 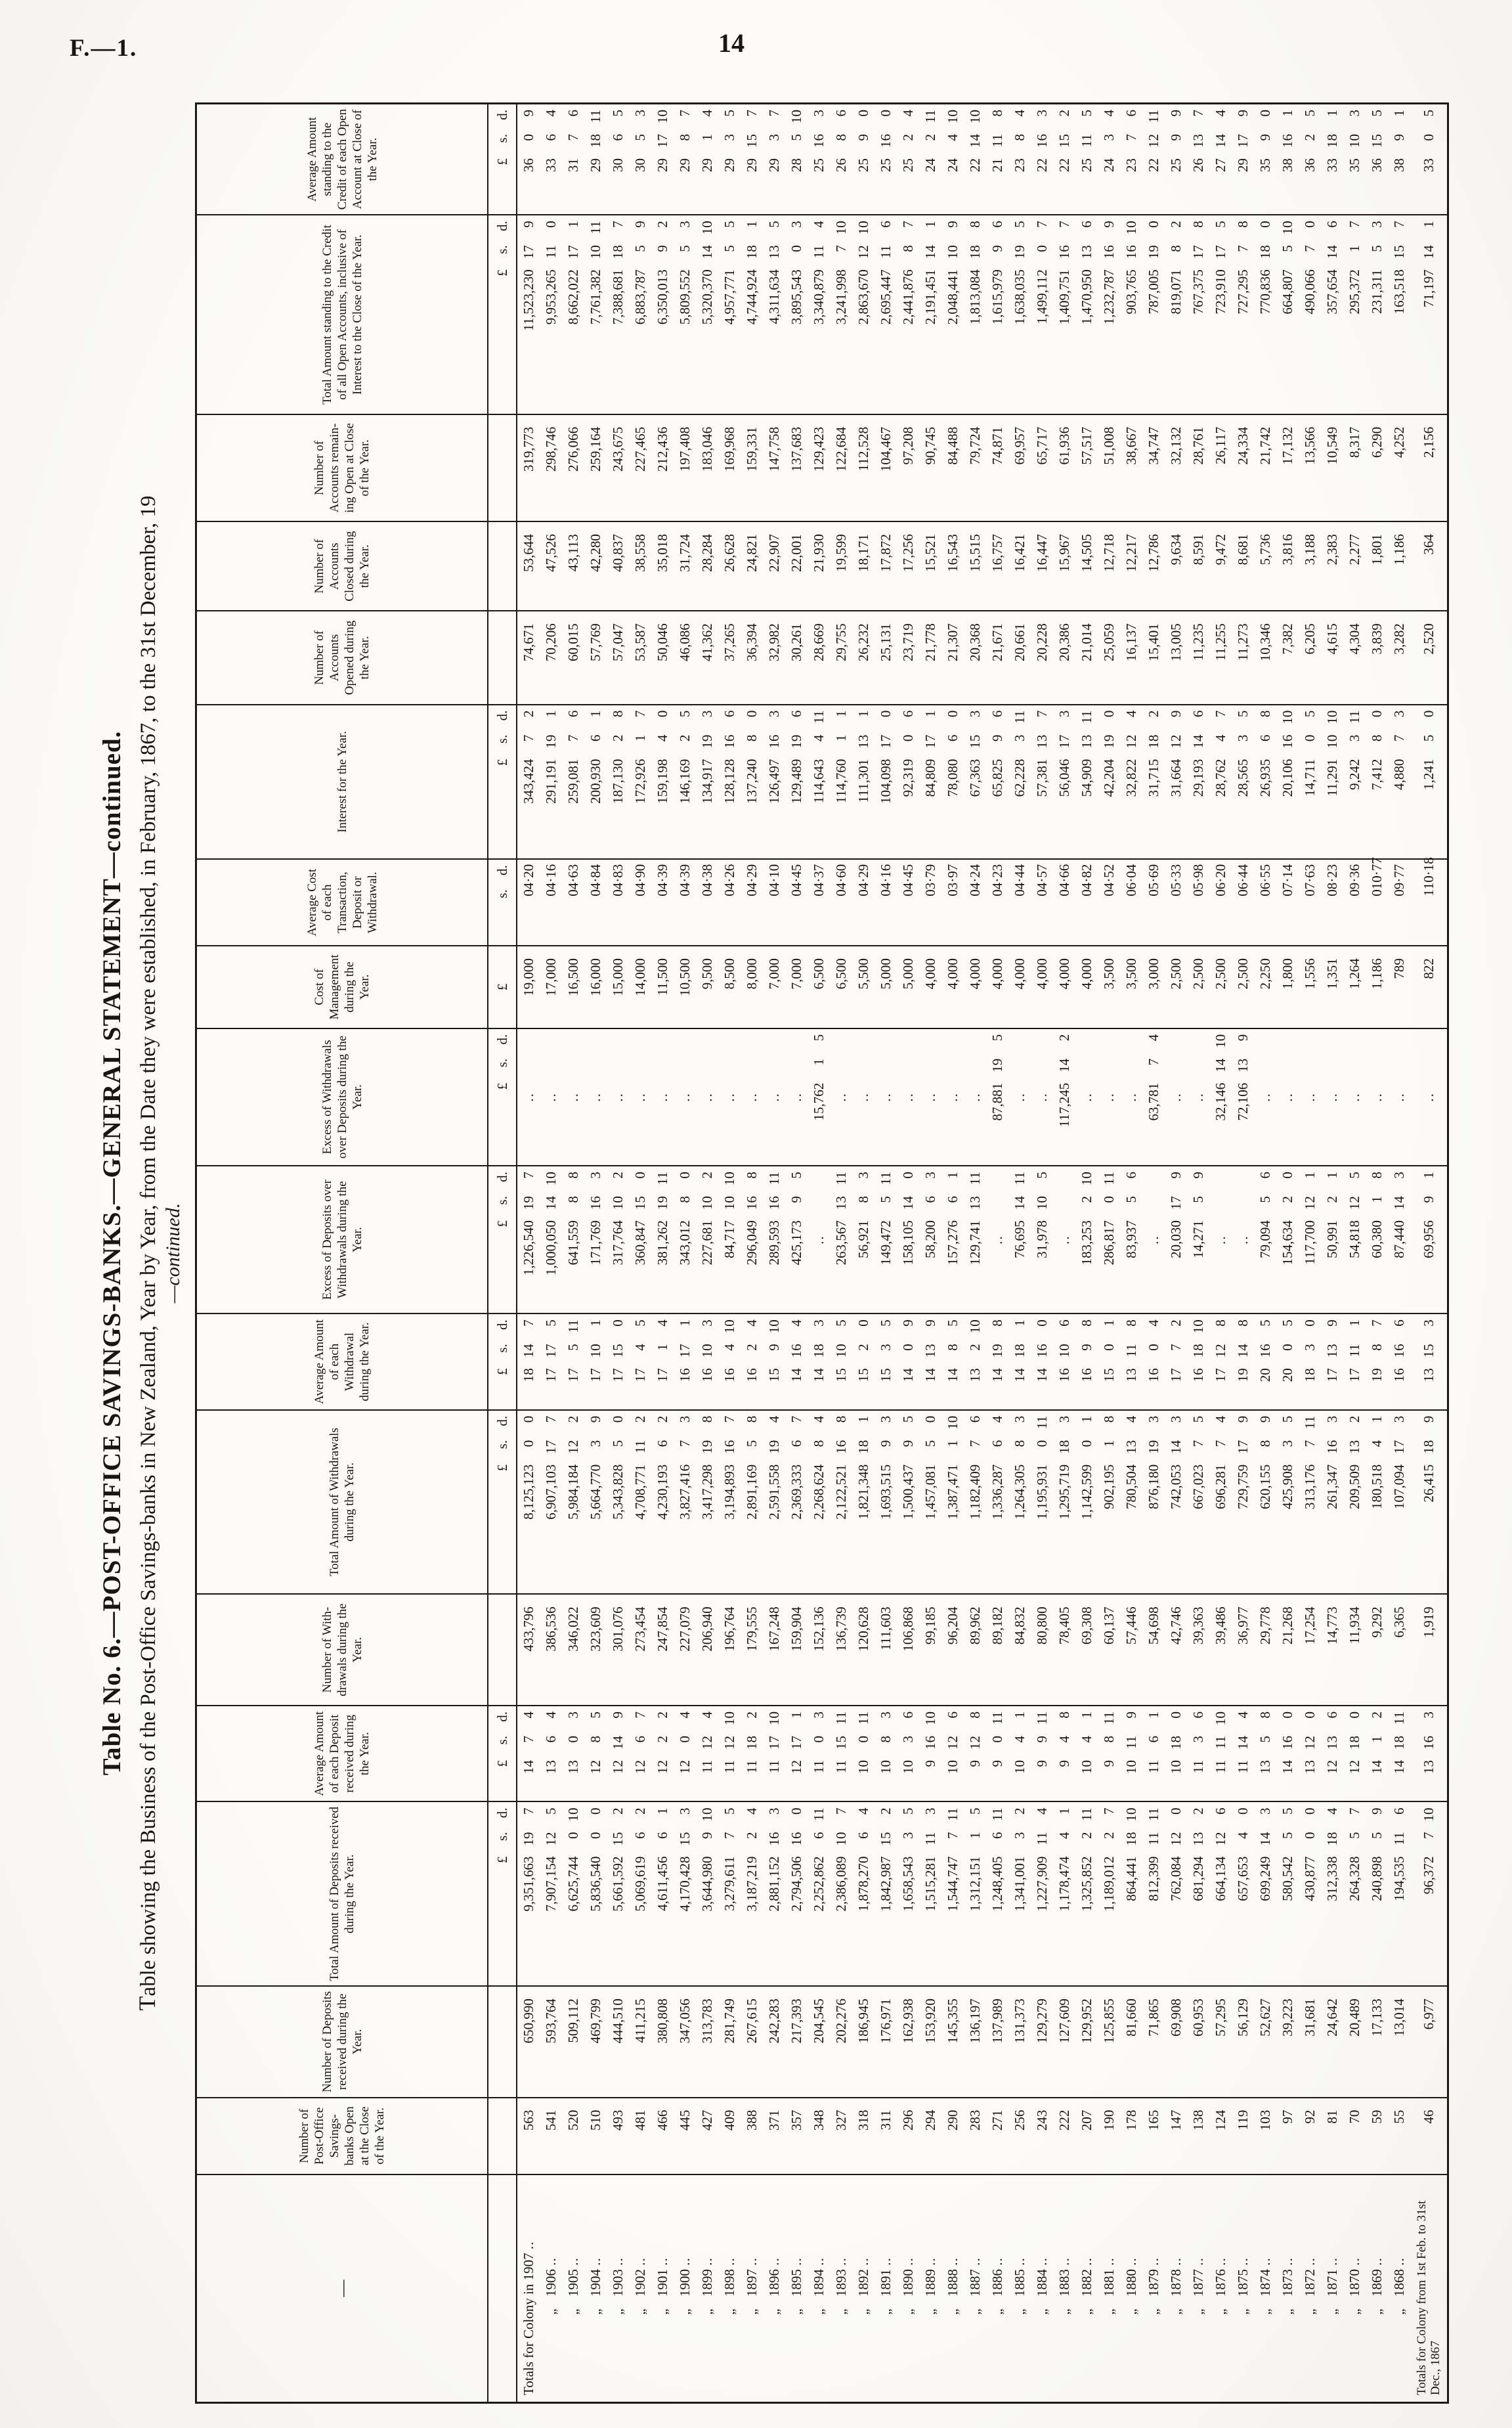 I want to click on pounds-value: 2,122,521, so click(x=841, y=1492).